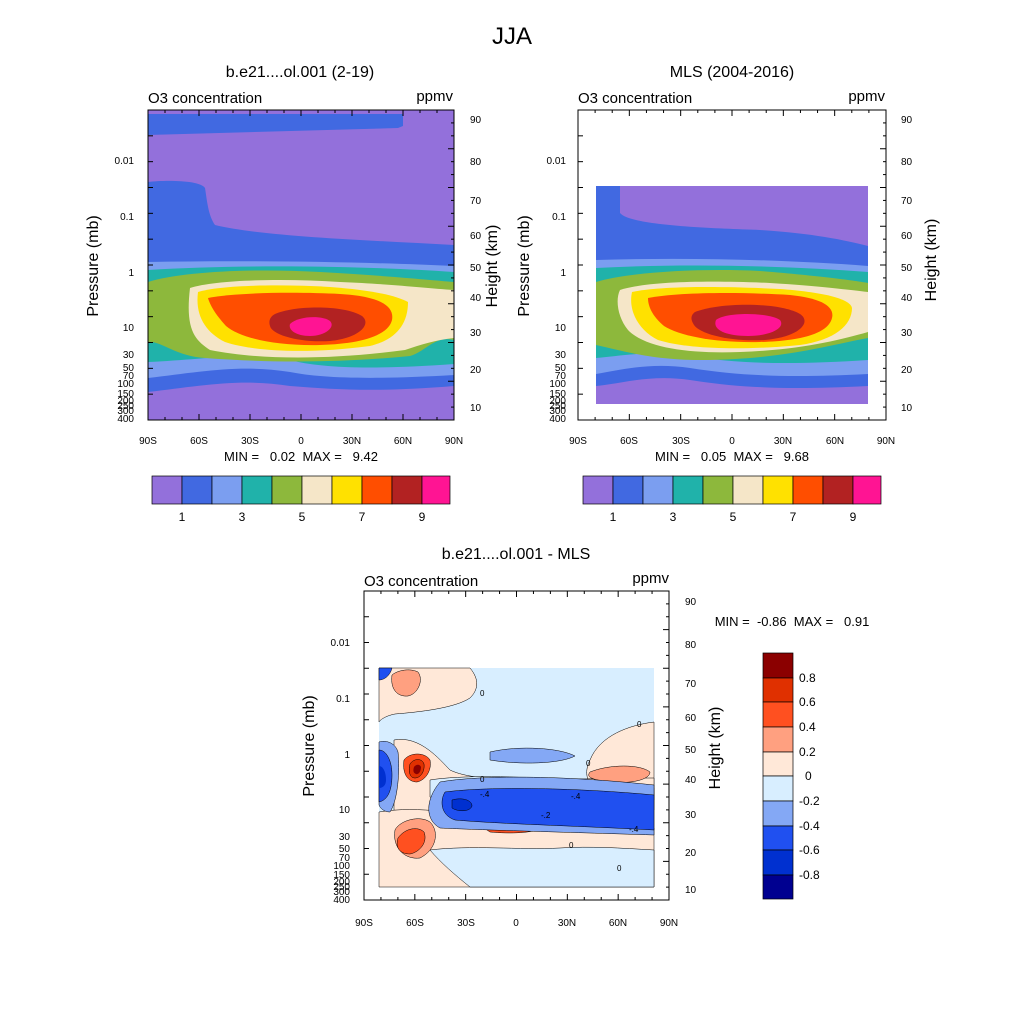  Describe the element at coordinates (532, 755) in the screenshot. I see `diff-band-neg-0.4` at that location.